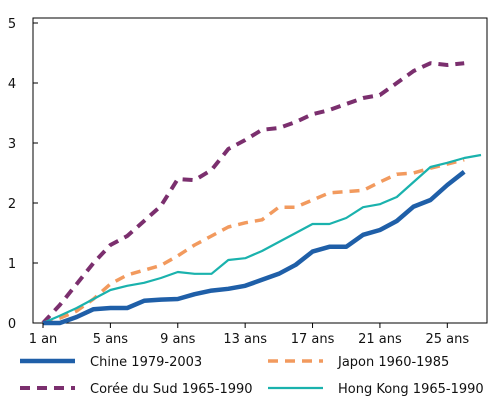  What do you see at coordinates (12, 24) in the screenshot?
I see `y-tick-label: 5` at bounding box center [12, 24].